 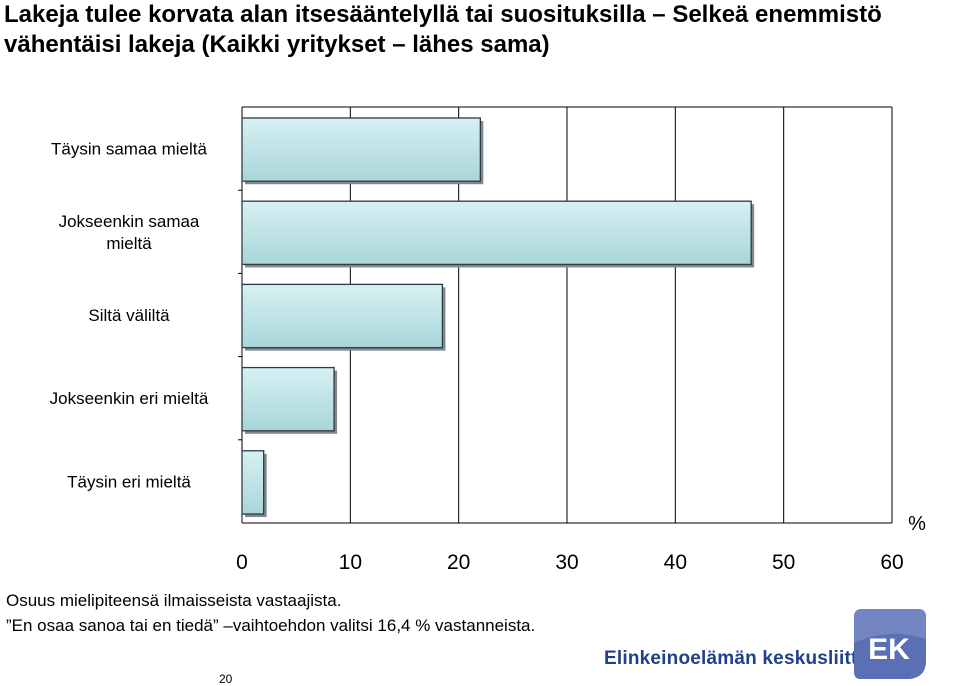 What do you see at coordinates (675, 562) in the screenshot?
I see `x-tick-label: 40` at bounding box center [675, 562].